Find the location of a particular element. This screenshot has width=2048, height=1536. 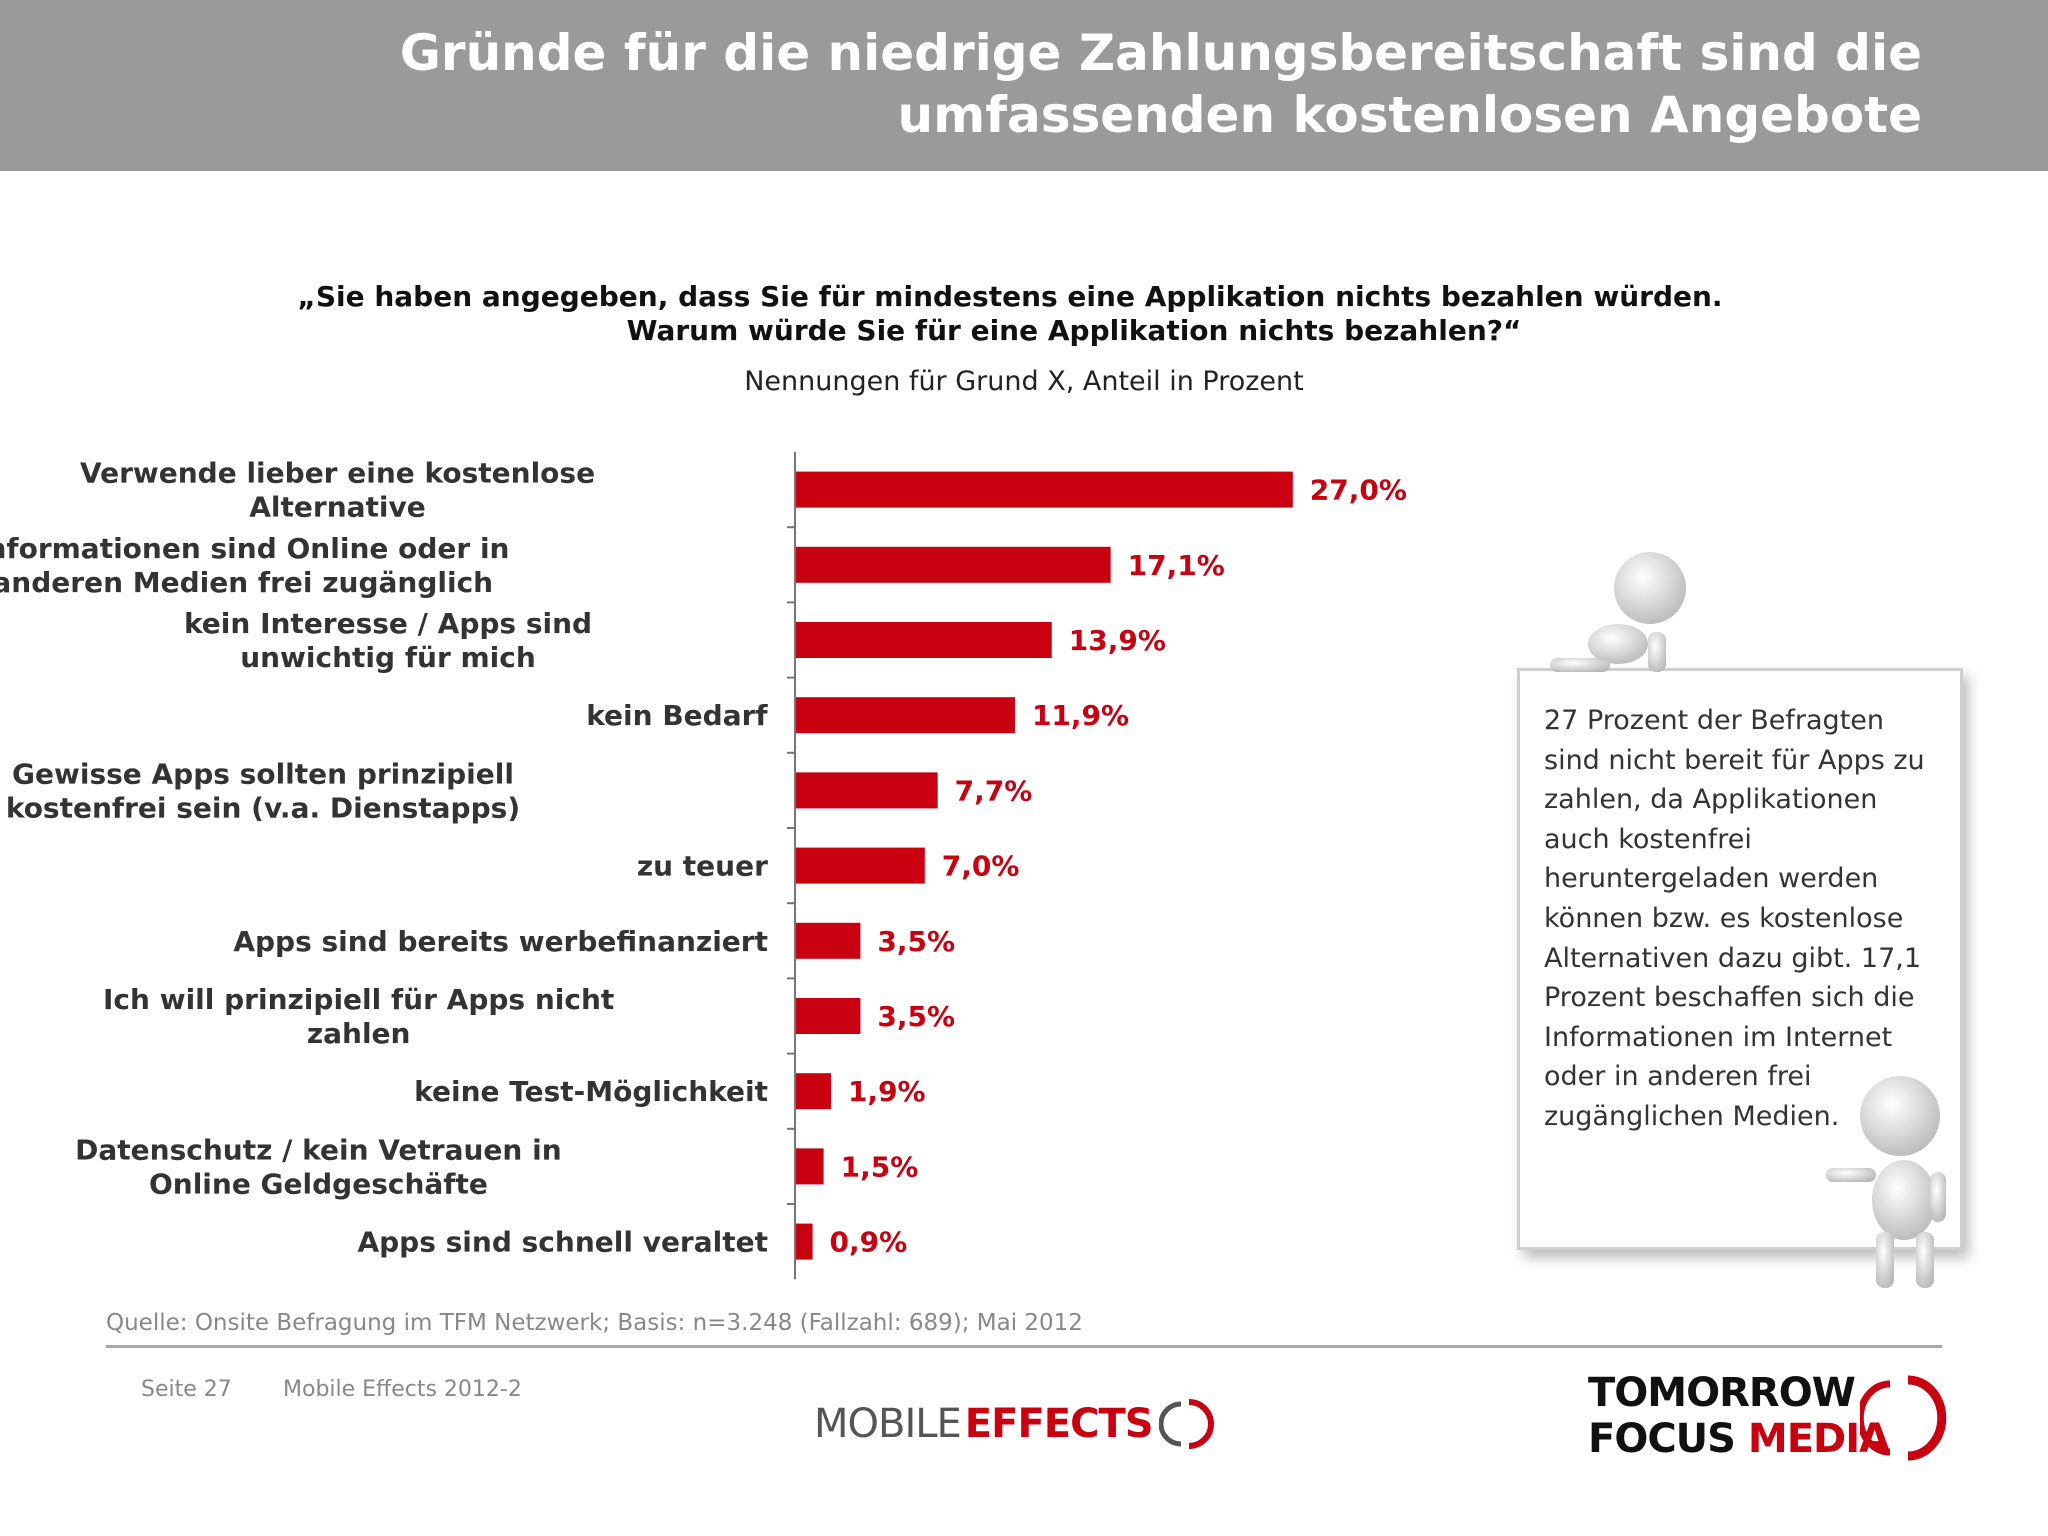

figure-top-icon is located at coordinates (1618, 612).